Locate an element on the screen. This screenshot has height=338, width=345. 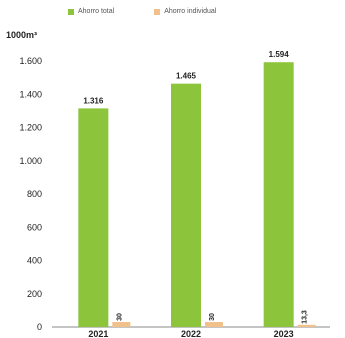
y-tick-label: 0 is located at coordinates (39, 327).